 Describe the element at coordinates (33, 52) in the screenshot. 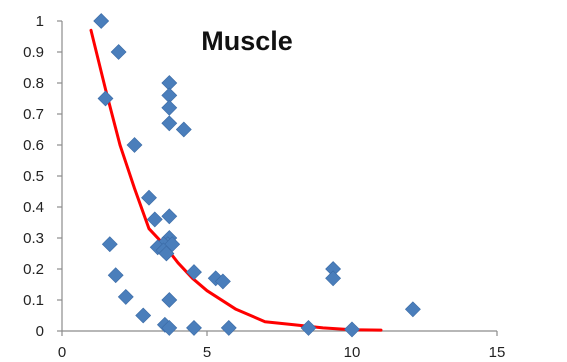

I see `y-tick-label: 0.9` at that location.